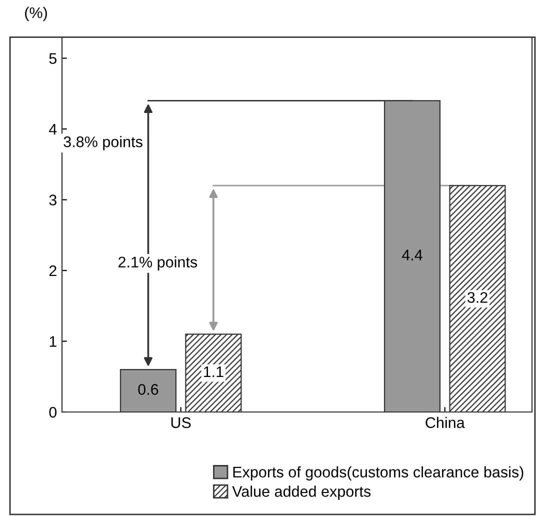  What do you see at coordinates (158, 263) in the screenshot?
I see `annotation: 2.1% points` at bounding box center [158, 263].